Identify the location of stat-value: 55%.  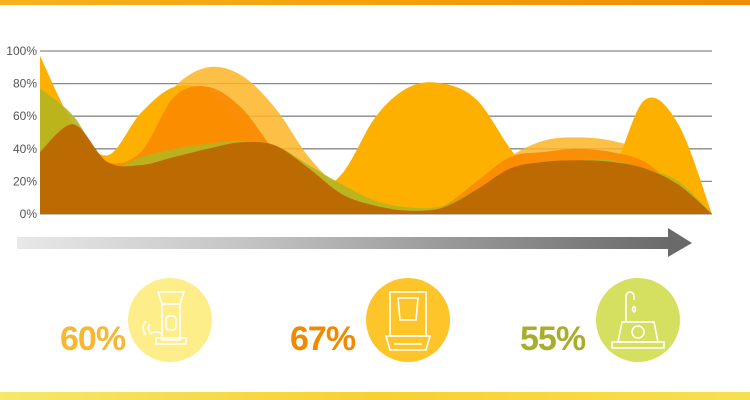
(553, 339).